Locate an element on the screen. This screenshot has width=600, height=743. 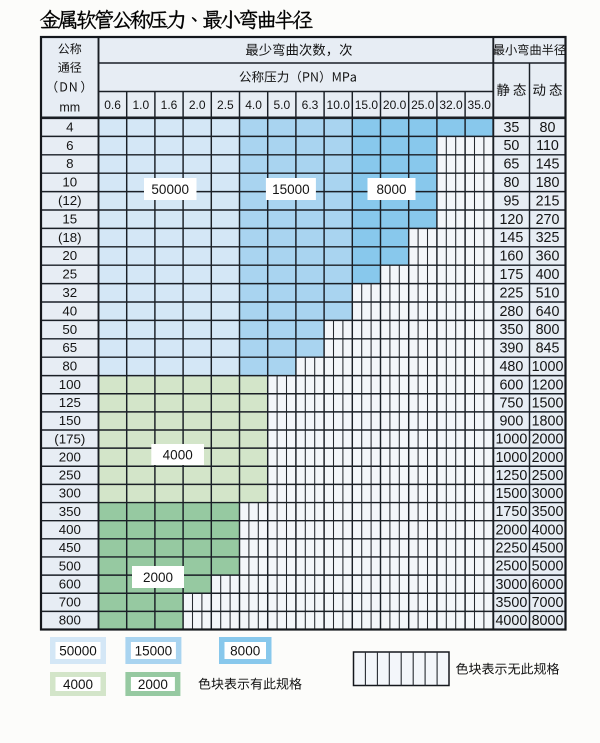
svg-text: 20.0 is located at coordinates (395, 105).